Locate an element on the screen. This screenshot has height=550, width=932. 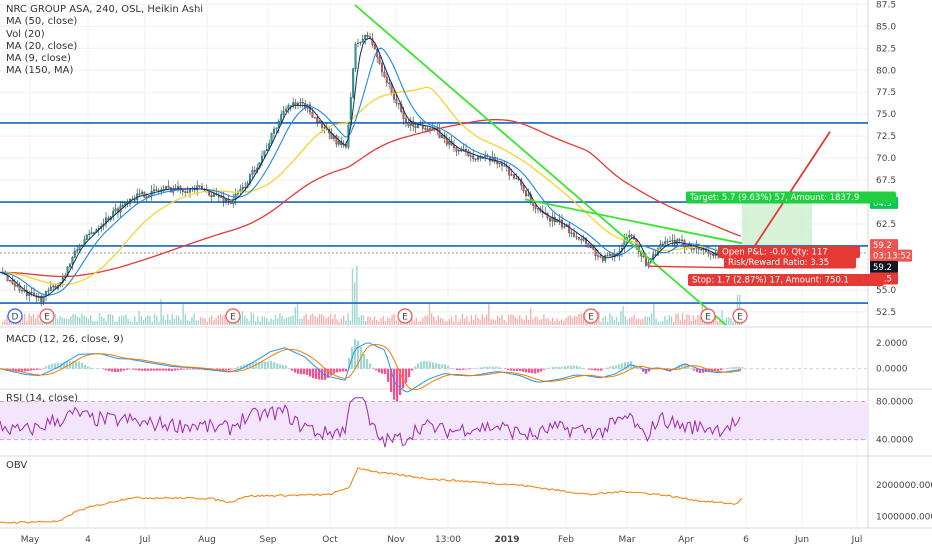
rsi-line is located at coordinates (370, 422).